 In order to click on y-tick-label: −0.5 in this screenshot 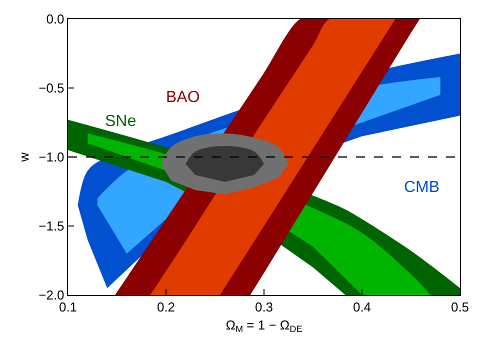, I will do `click(51, 88)`.